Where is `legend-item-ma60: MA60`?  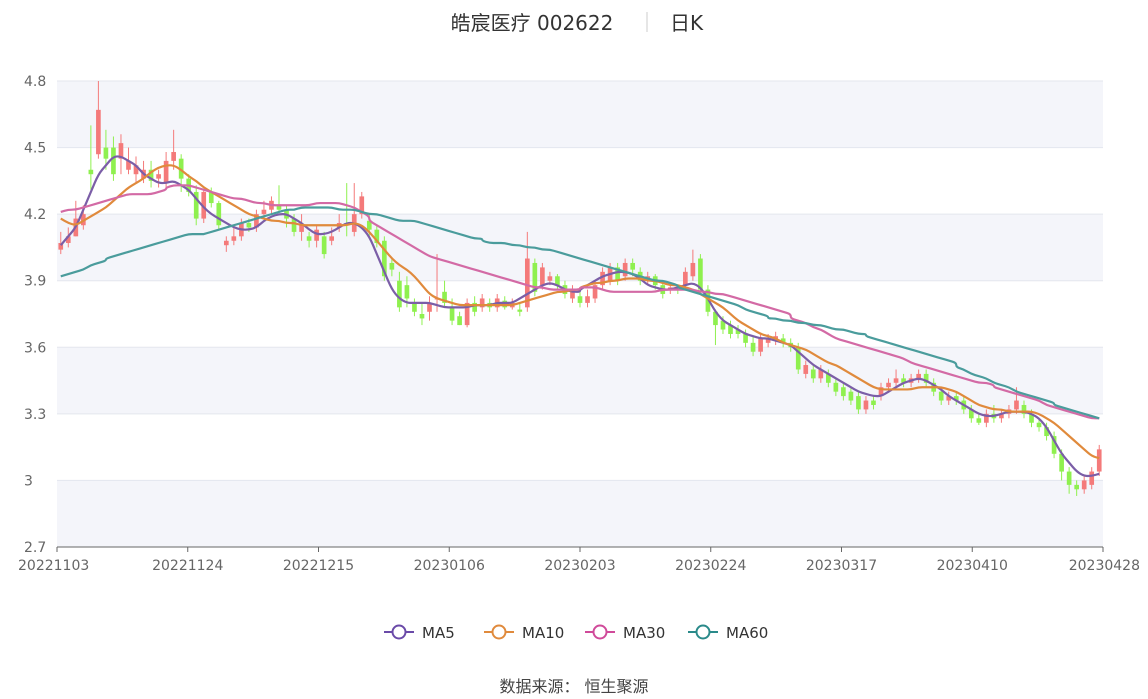 legend-item-ma60: MA60 is located at coordinates (728, 633).